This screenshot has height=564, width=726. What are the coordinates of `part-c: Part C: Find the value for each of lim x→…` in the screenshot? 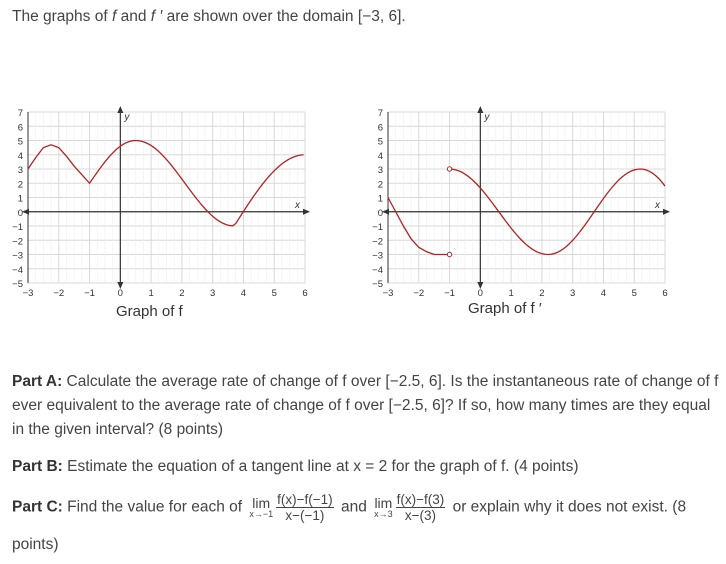 It's located at (349, 507).